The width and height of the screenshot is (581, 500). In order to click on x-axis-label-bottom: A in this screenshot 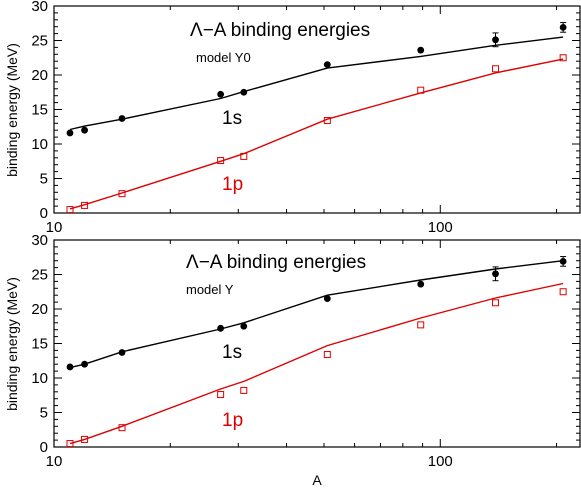, I will do `click(317, 480)`.